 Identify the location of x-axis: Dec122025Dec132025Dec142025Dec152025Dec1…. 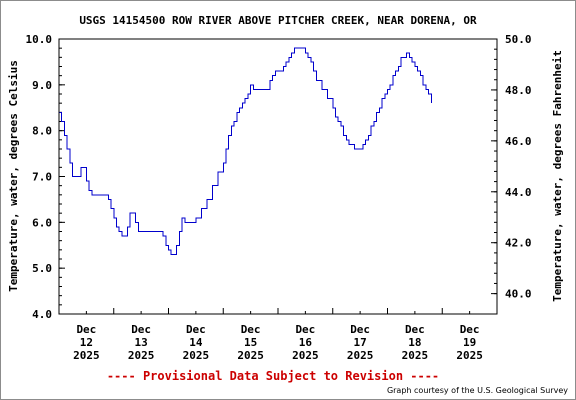
(278, 335).